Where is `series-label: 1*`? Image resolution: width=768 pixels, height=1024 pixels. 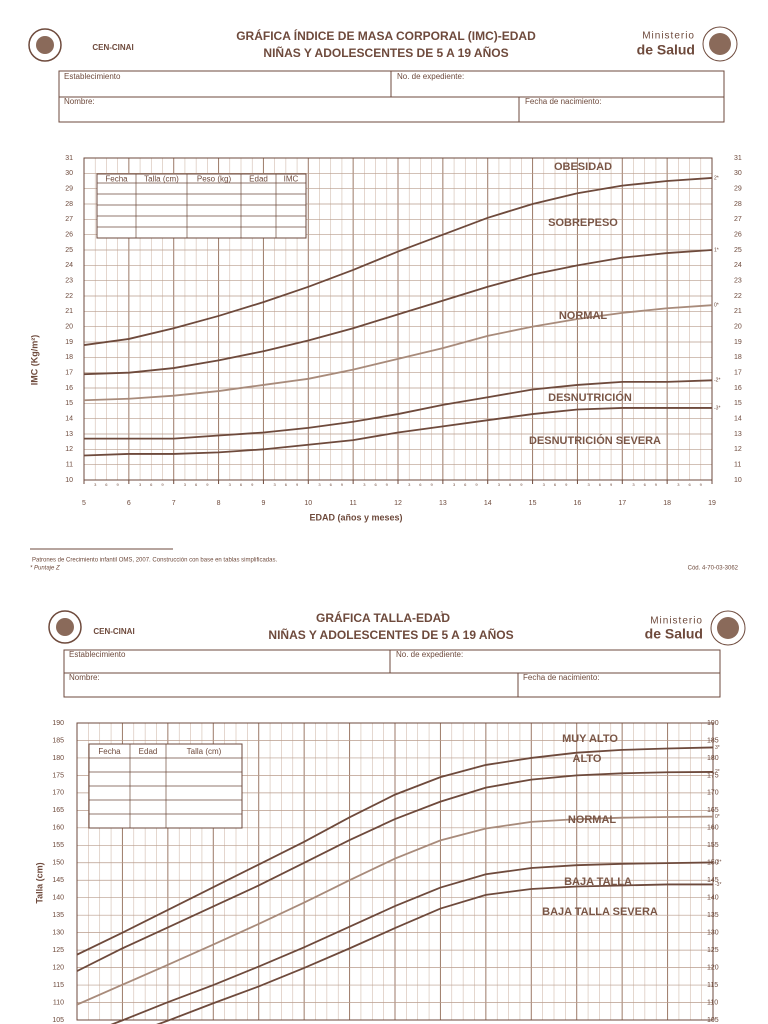 series-label: 1* is located at coordinates (716, 250).